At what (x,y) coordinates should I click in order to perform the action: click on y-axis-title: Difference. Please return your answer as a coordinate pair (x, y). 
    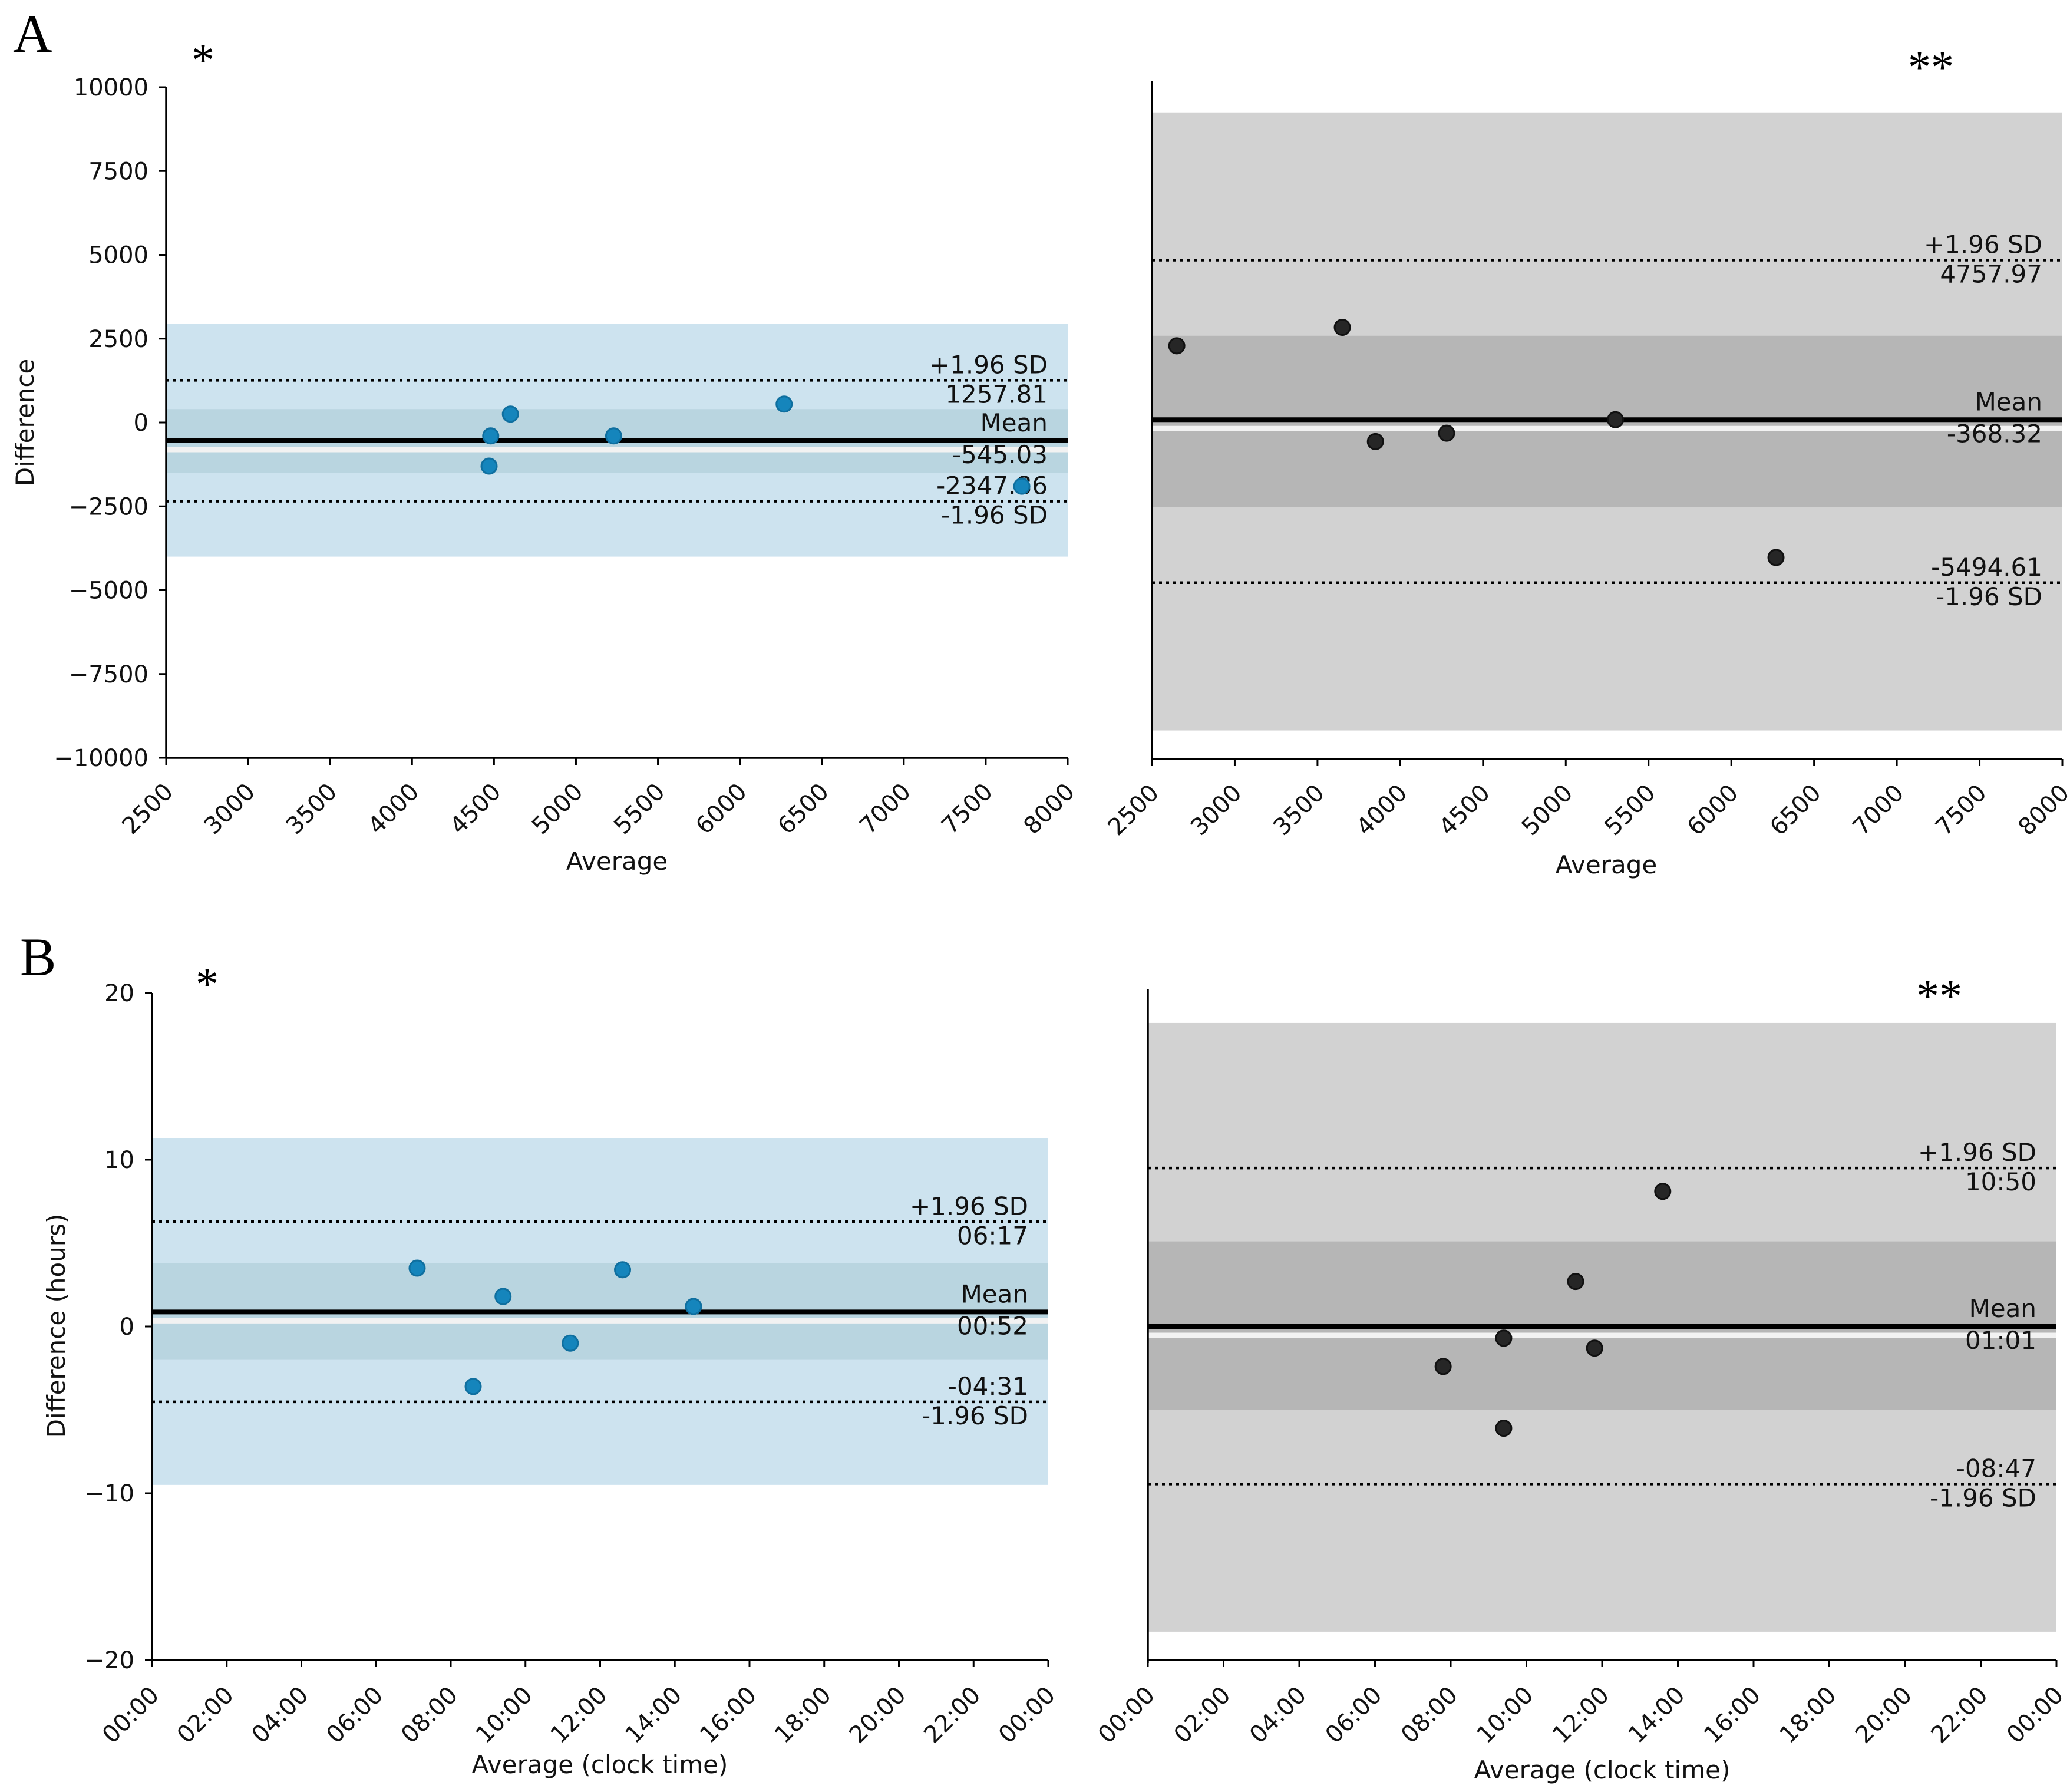
    Looking at the image, I should click on (25, 423).